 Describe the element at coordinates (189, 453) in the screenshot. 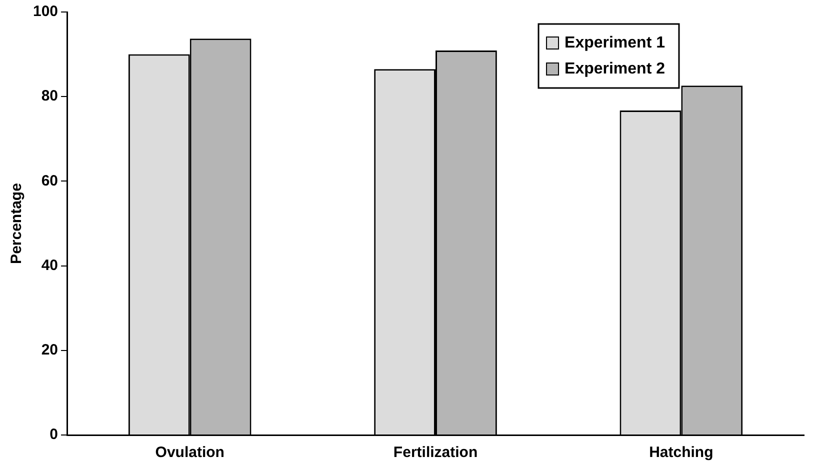

I see `x-tick-label: Ovulation` at that location.